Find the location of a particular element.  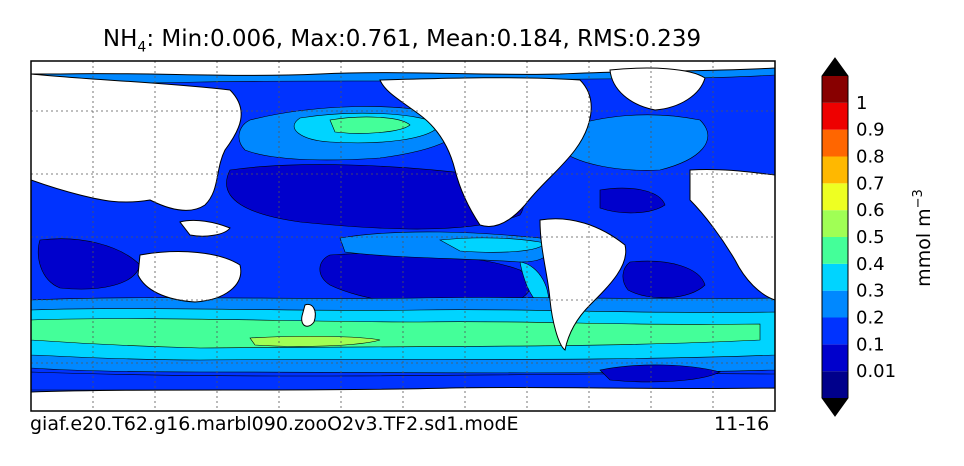

south-atlantic-gyre is located at coordinates (664, 279).